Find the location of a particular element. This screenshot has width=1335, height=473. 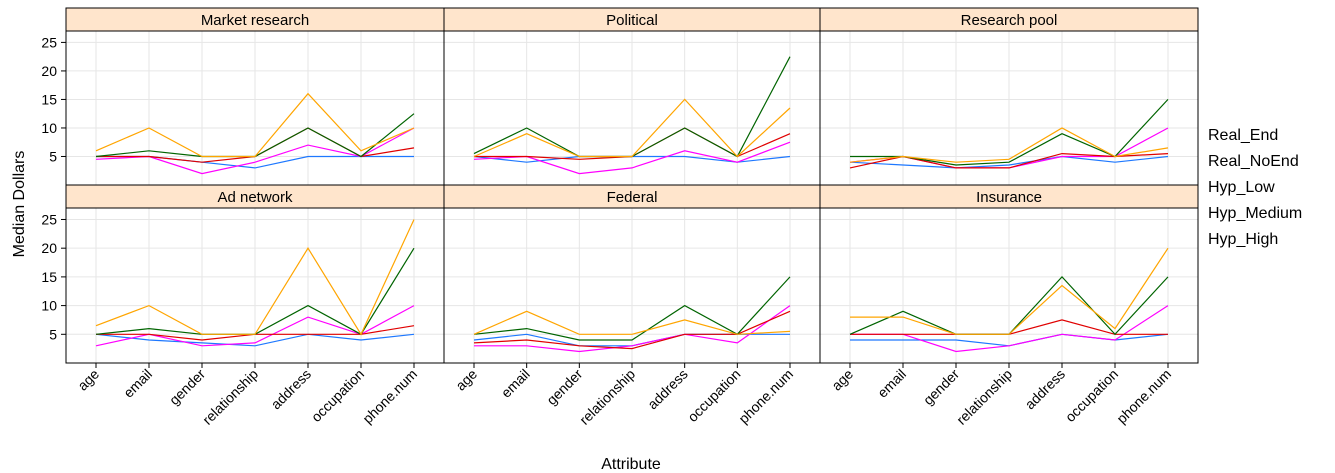

panel: Market research is located at coordinates (255, 96).